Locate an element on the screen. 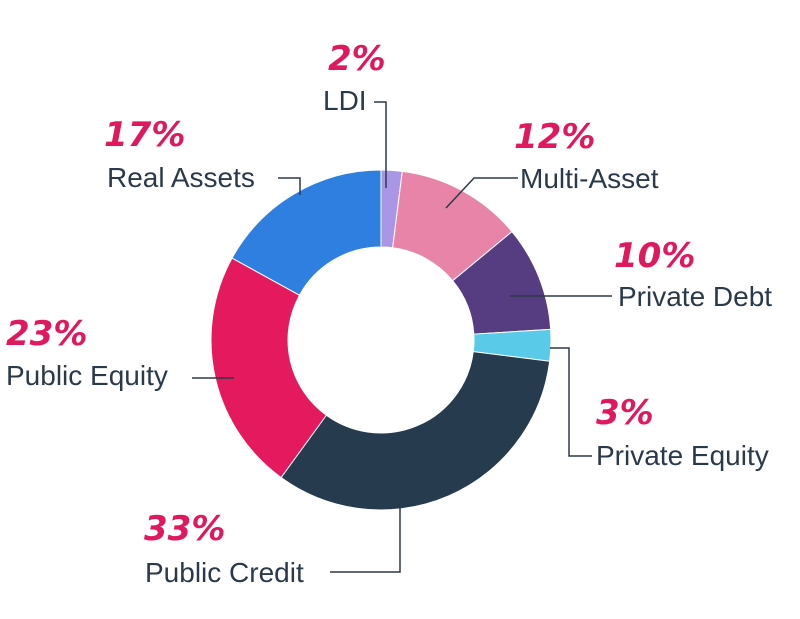  label-private-debt: Private Debt is located at coordinates (695, 296).